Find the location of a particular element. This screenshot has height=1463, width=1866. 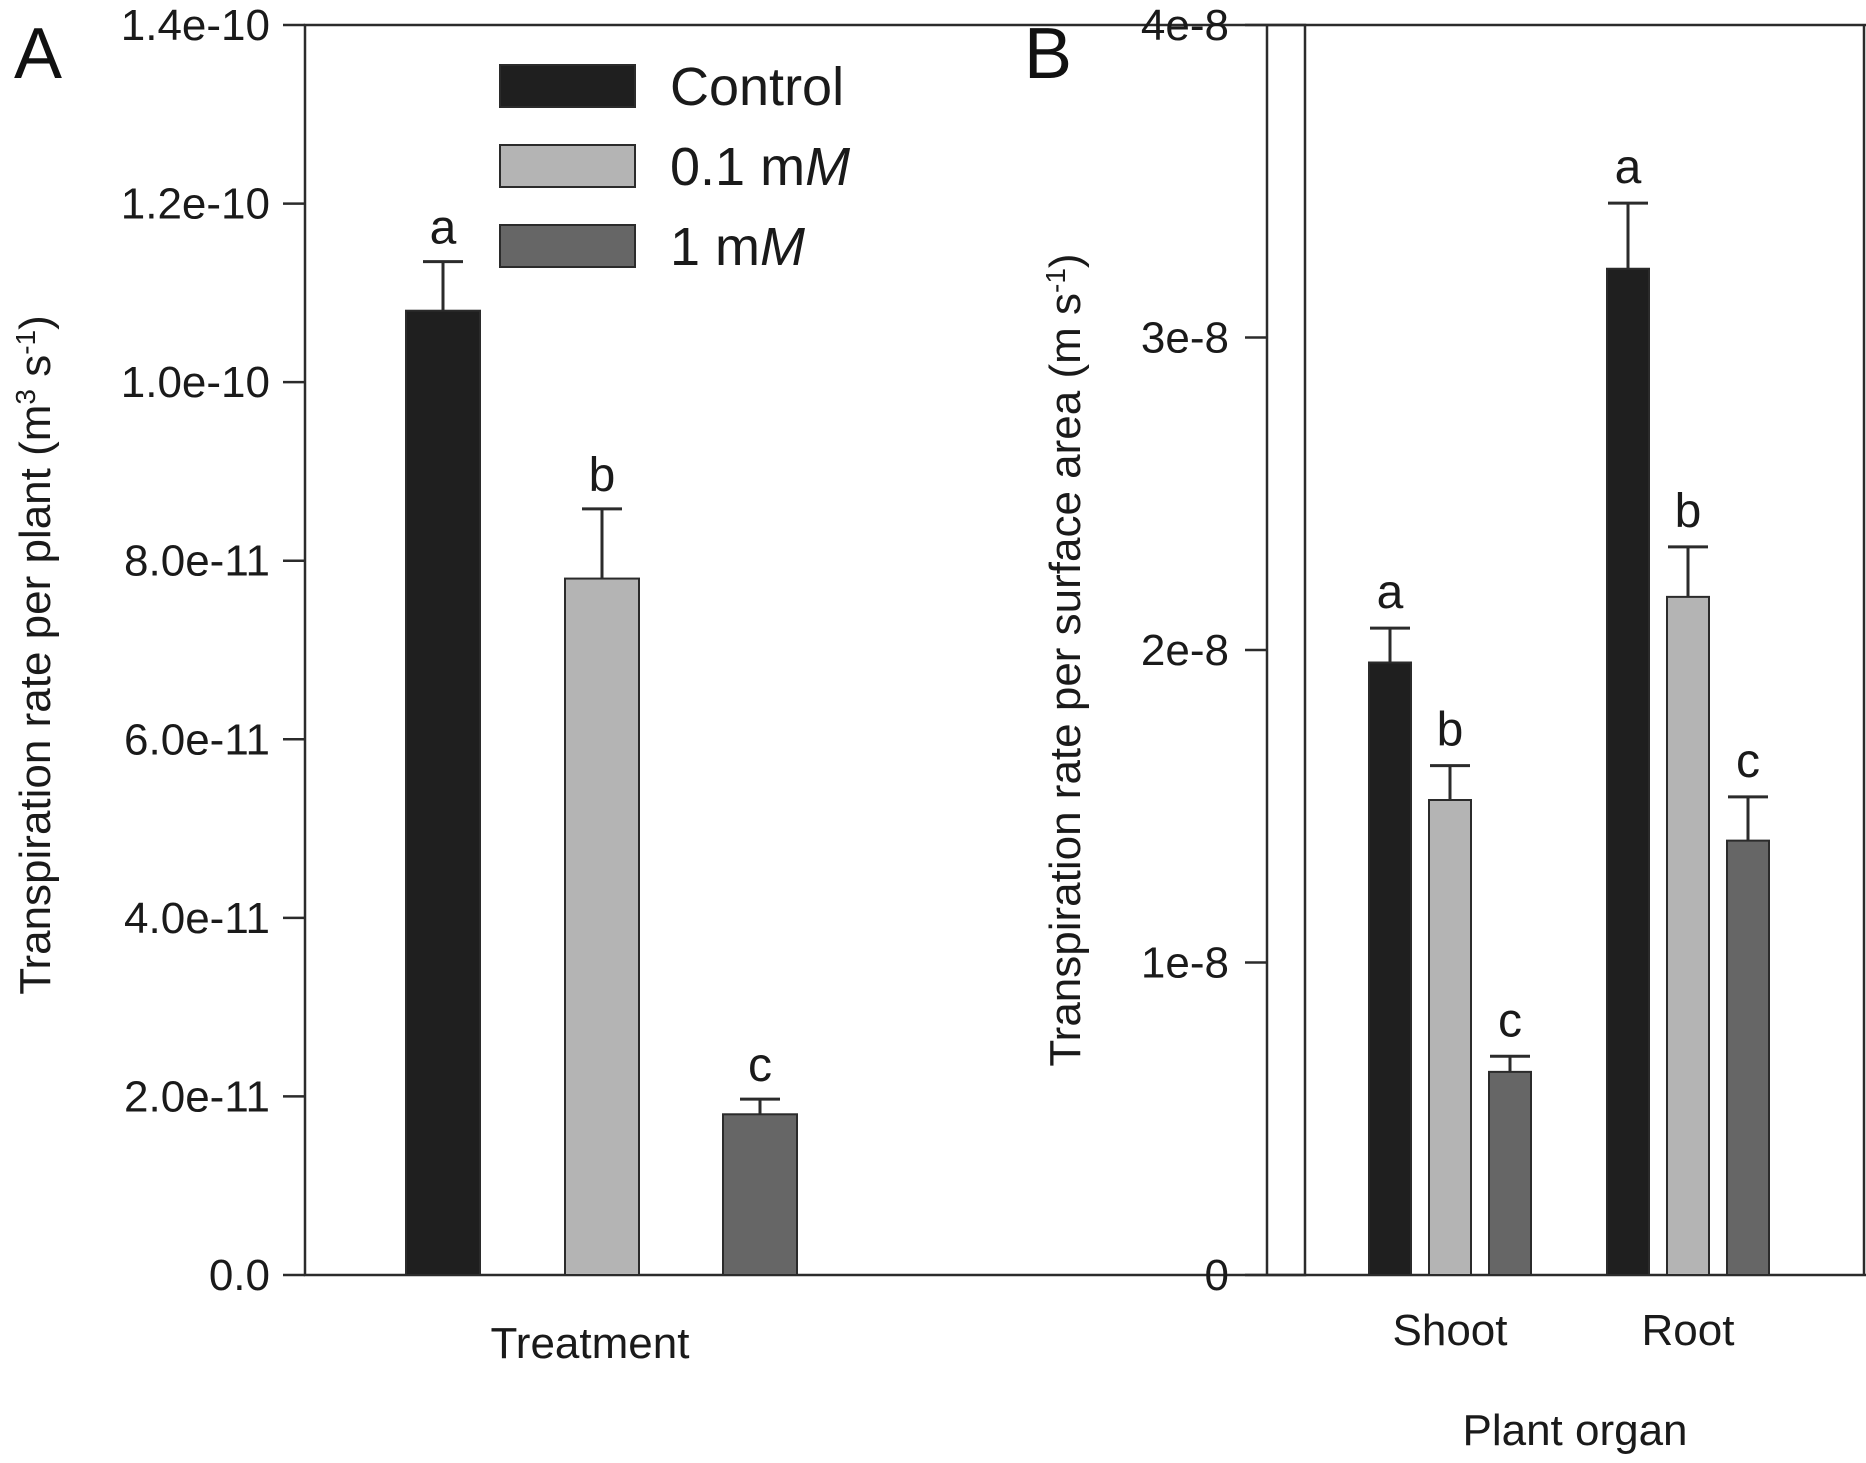

legend-entry-label: 0.1 mM is located at coordinates (760, 167).